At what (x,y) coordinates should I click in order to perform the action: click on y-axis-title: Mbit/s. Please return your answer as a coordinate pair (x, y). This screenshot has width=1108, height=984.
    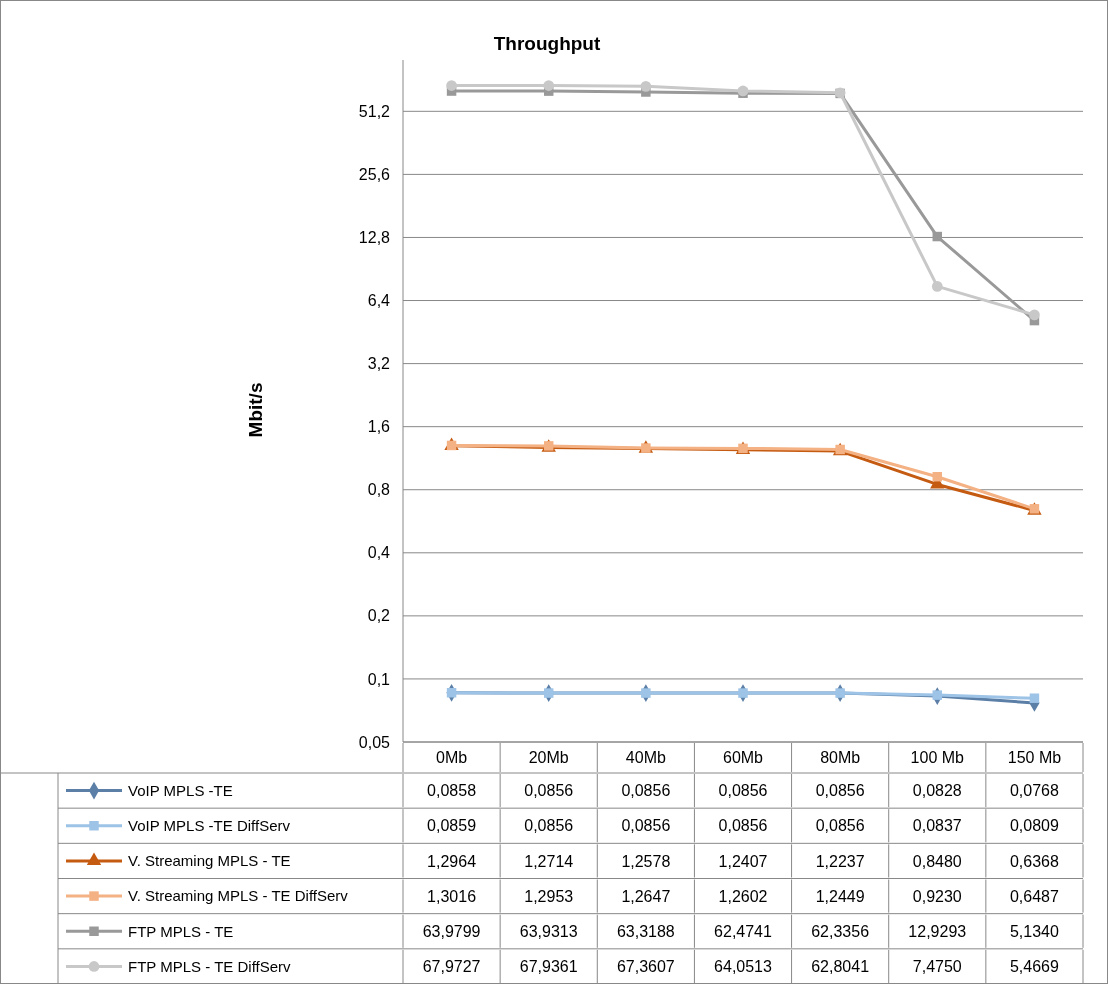
    Looking at the image, I should click on (255, 410).